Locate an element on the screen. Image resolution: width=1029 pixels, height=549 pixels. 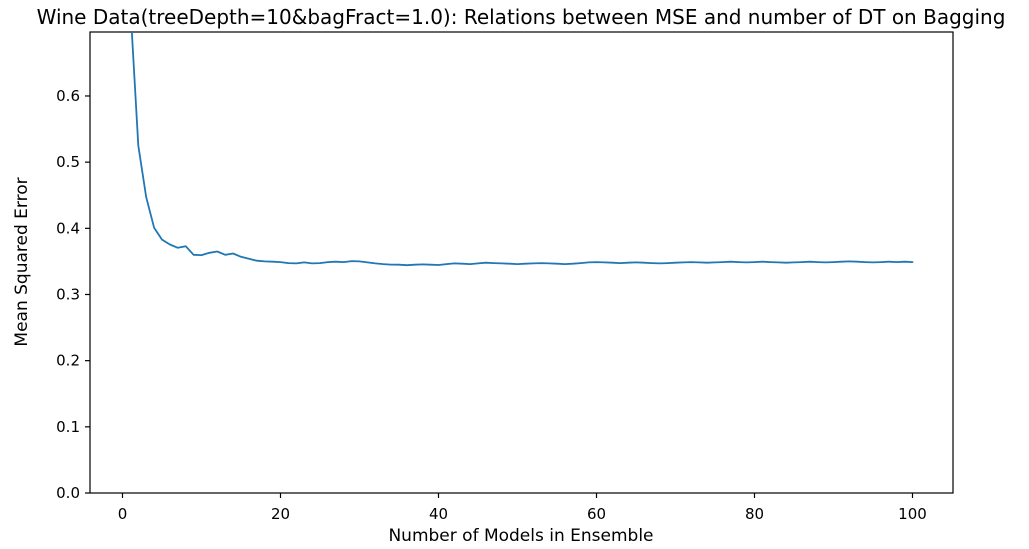
x-tick-label: 40 is located at coordinates (438, 514).